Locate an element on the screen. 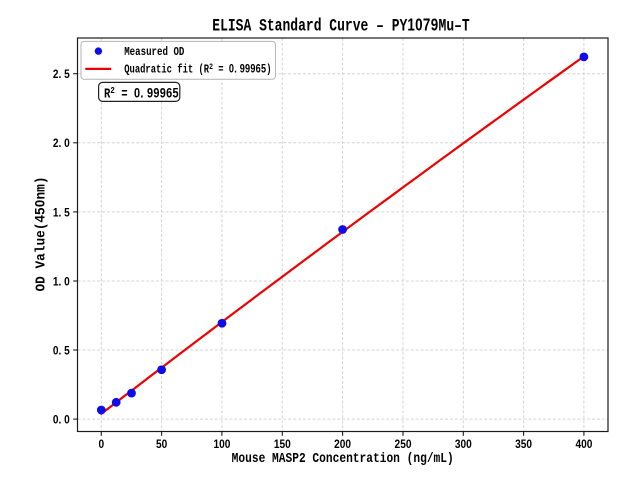 This screenshot has height=480, width=640. svg-text: 2. 0 is located at coordinates (61, 143).